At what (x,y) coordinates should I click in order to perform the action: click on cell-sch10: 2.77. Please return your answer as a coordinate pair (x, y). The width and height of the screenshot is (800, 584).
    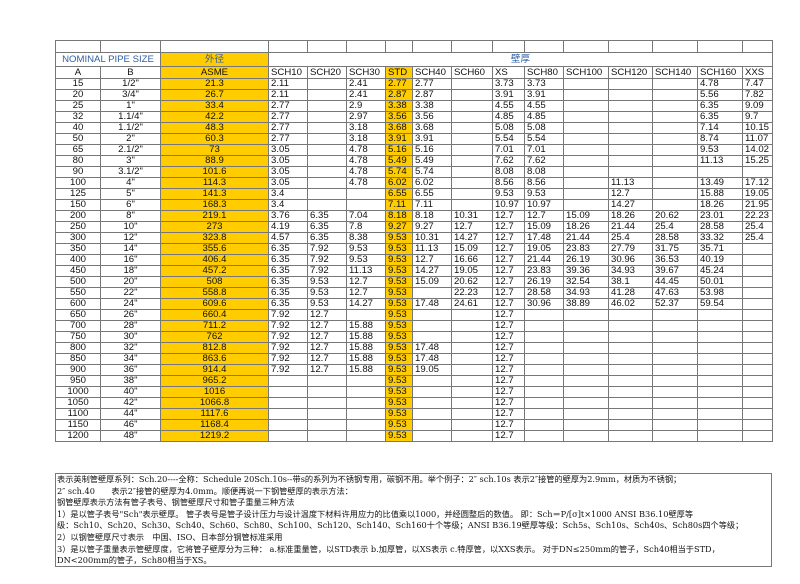
    Looking at the image, I should click on (288, 139).